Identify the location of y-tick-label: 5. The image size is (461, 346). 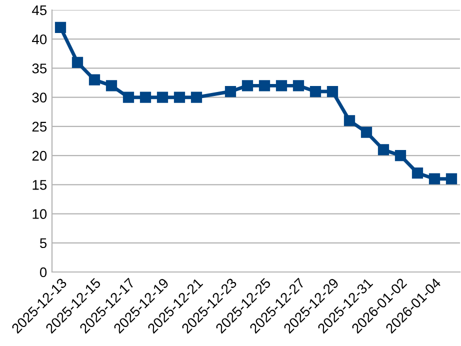
(43, 243).